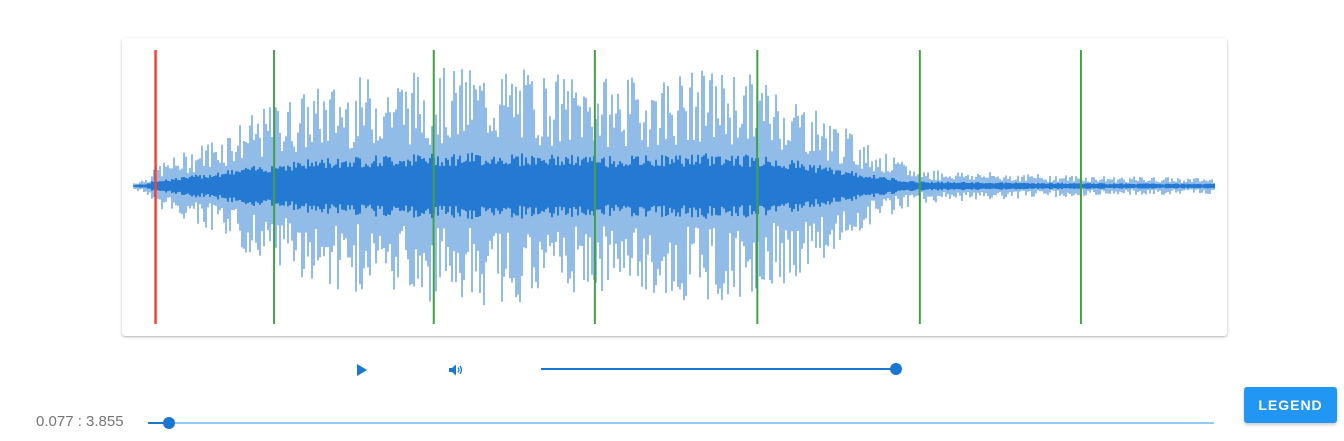 The width and height of the screenshot is (1344, 441). I want to click on position-slider, so click(681, 423).